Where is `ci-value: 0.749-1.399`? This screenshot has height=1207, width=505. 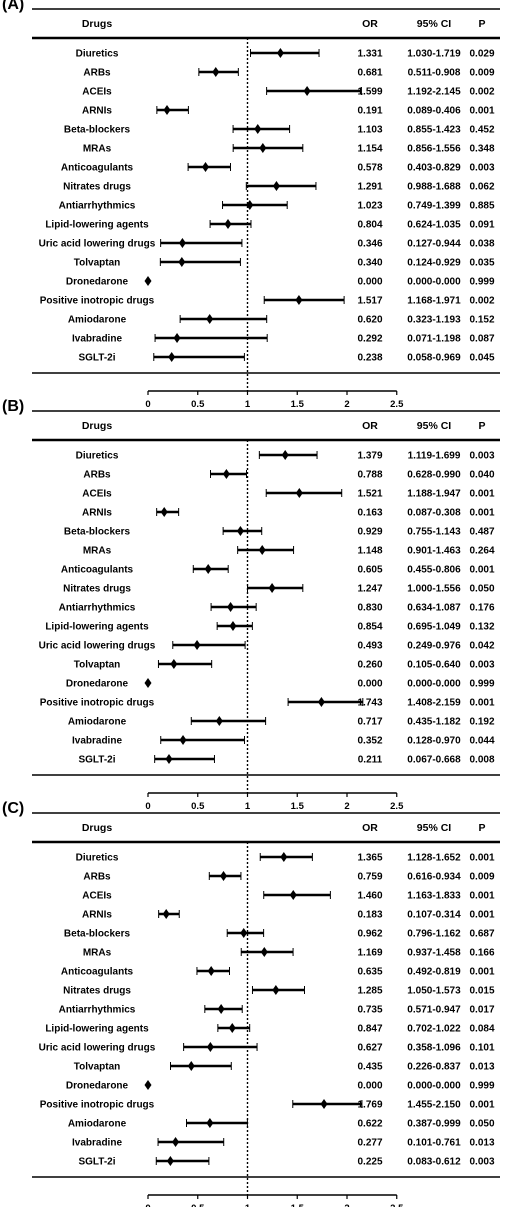
ci-value: 0.749-1.399 is located at coordinates (434, 206).